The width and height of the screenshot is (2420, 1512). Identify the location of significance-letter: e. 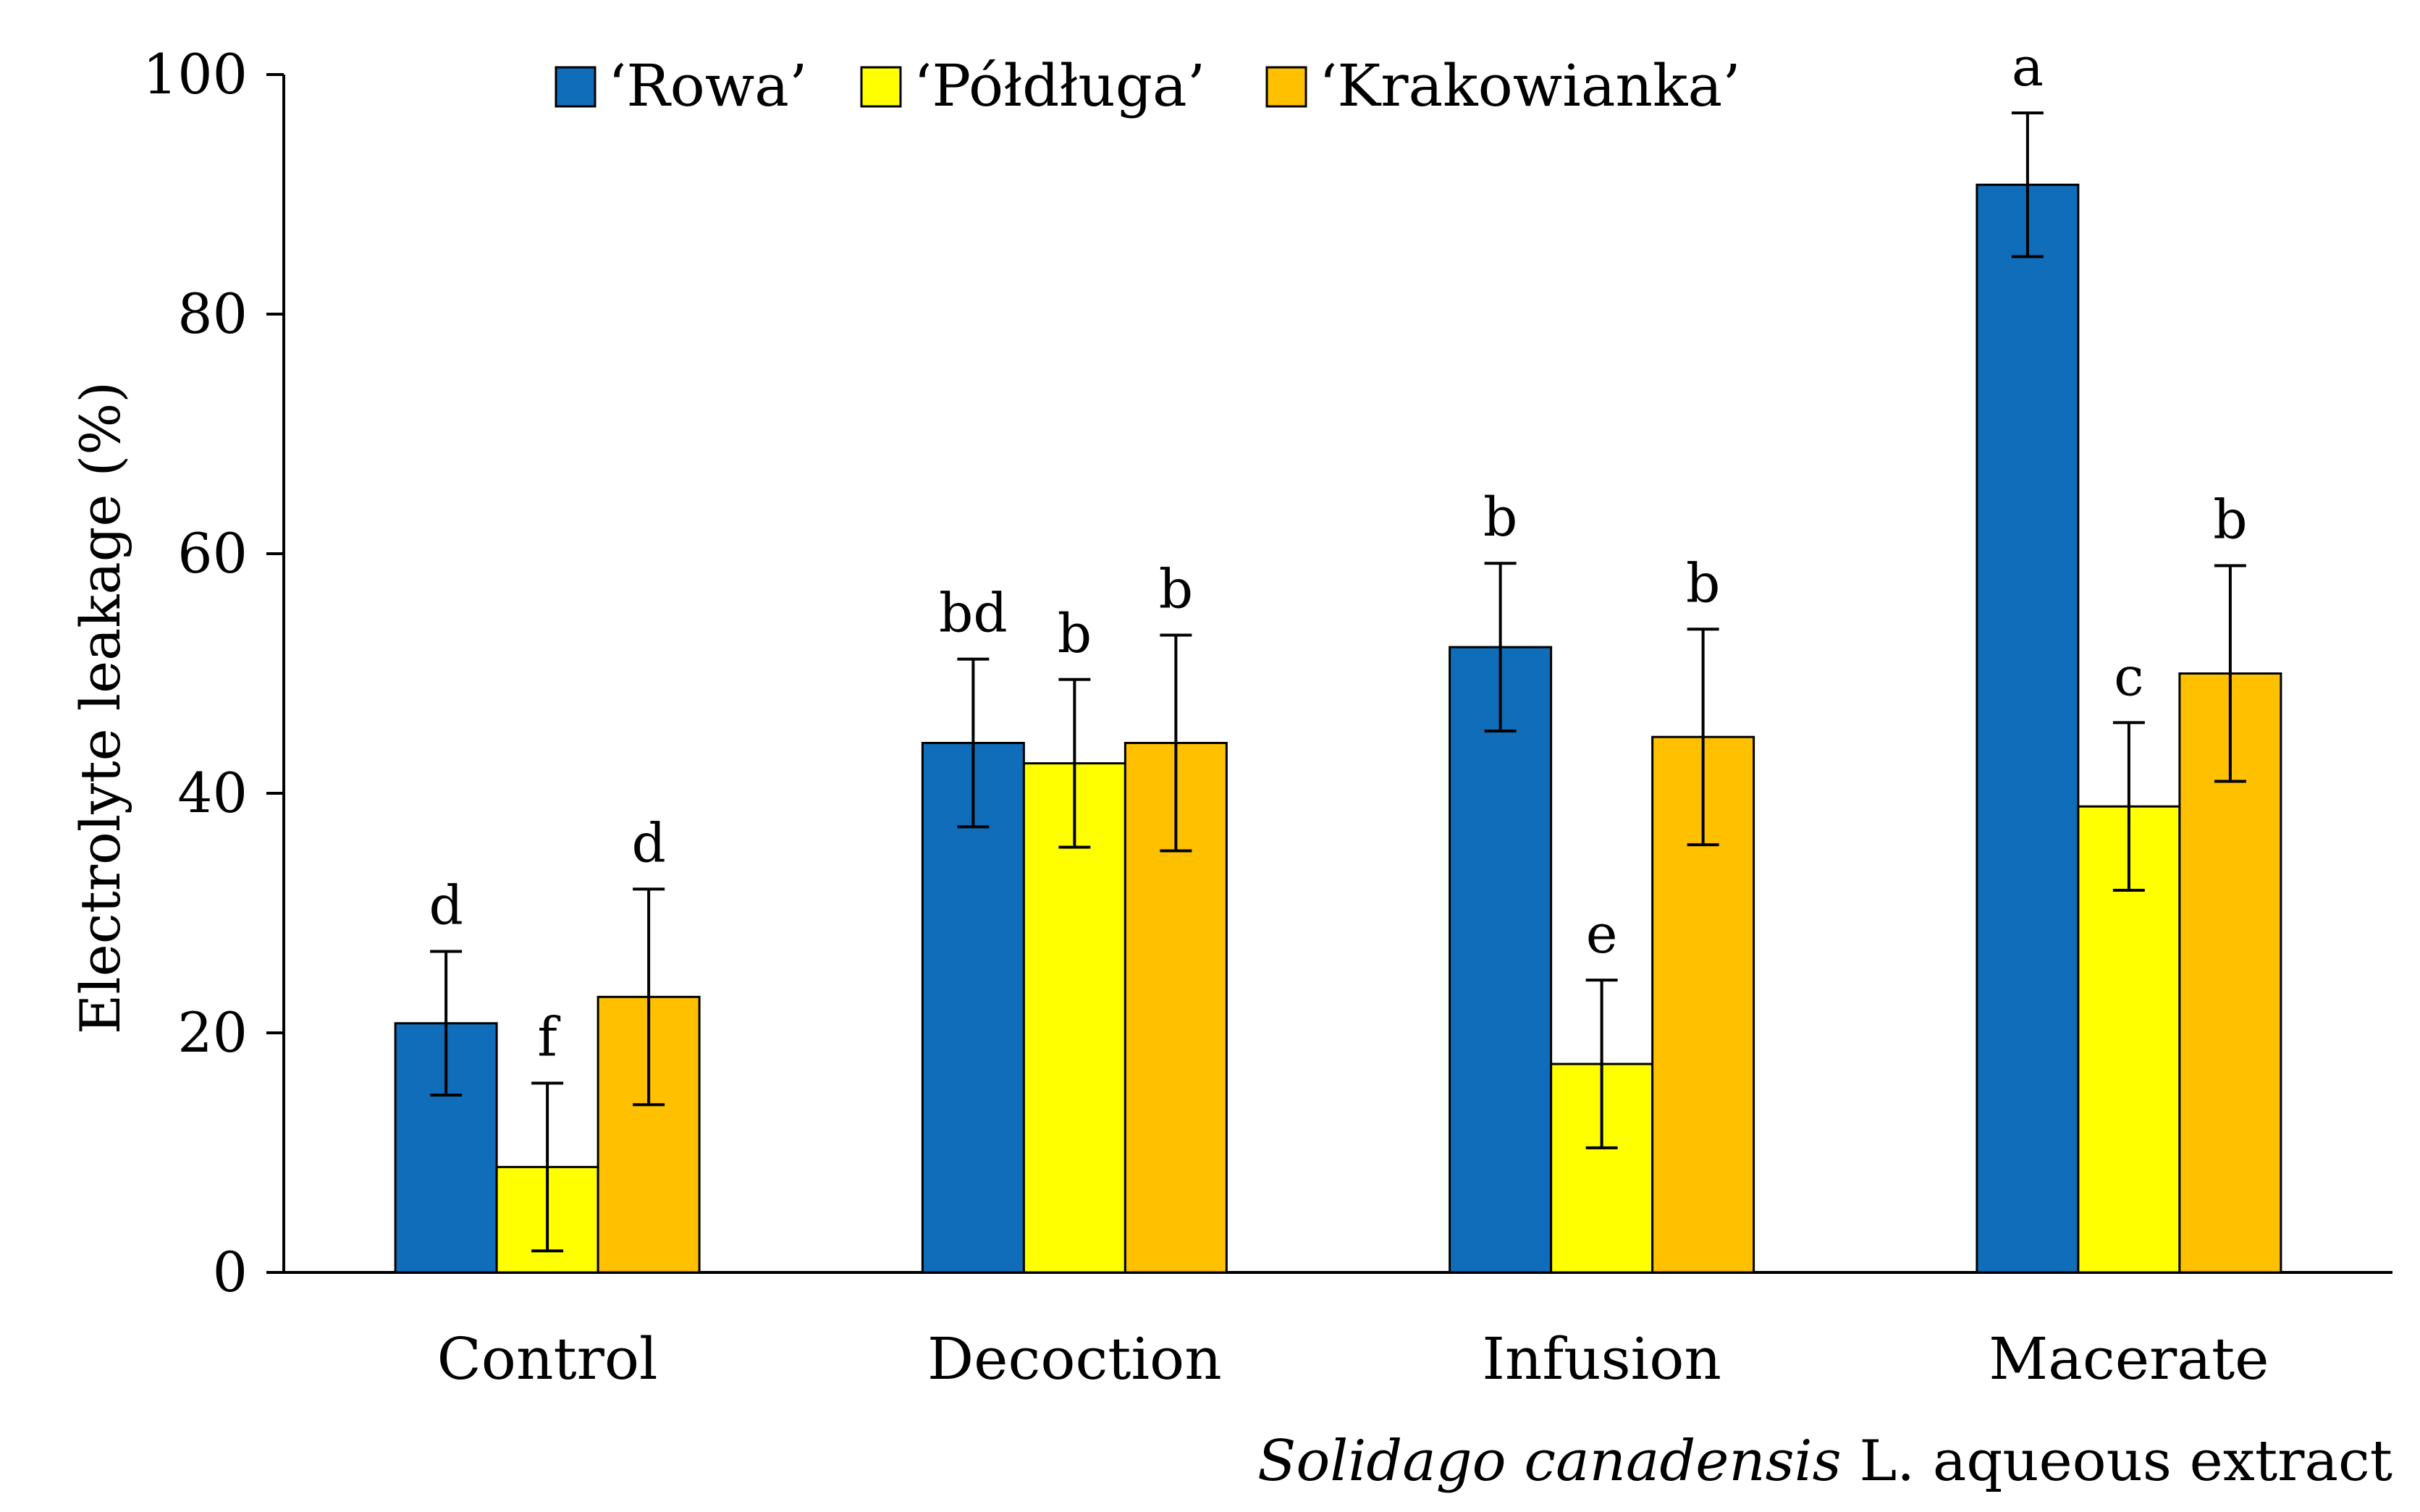
(1602, 934).